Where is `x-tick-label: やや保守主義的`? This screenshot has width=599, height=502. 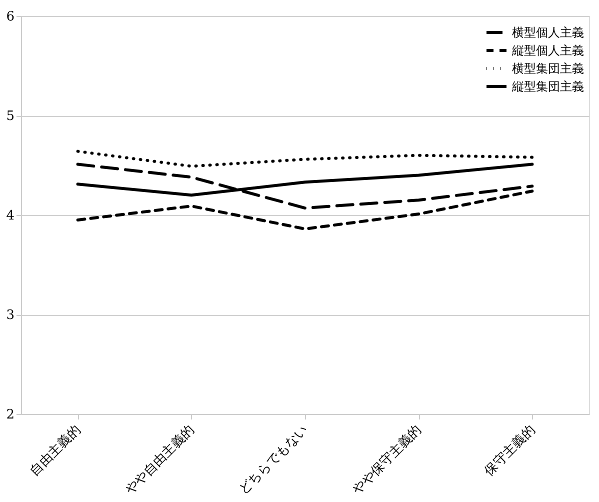
x-tick-label: やや保守主義的 is located at coordinates (387, 460).